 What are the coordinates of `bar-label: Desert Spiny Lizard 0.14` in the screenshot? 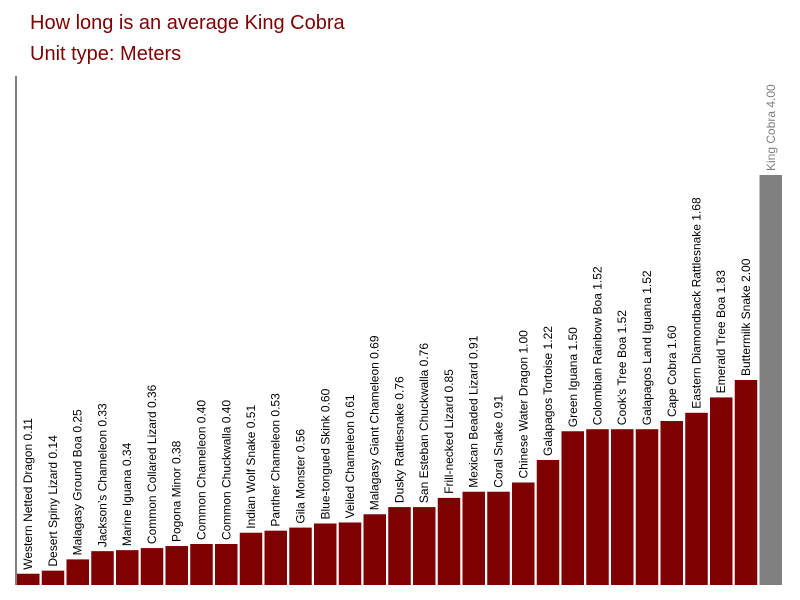 It's located at (53, 501).